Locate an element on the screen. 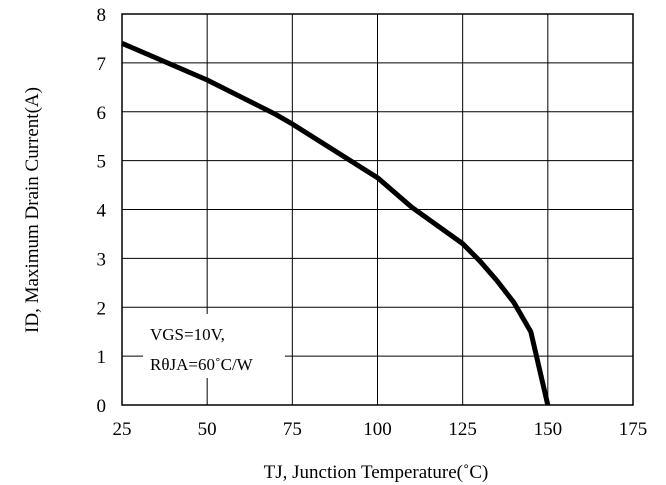 This screenshot has height=485, width=666. y-tick-label-1: 1 is located at coordinates (102, 357).